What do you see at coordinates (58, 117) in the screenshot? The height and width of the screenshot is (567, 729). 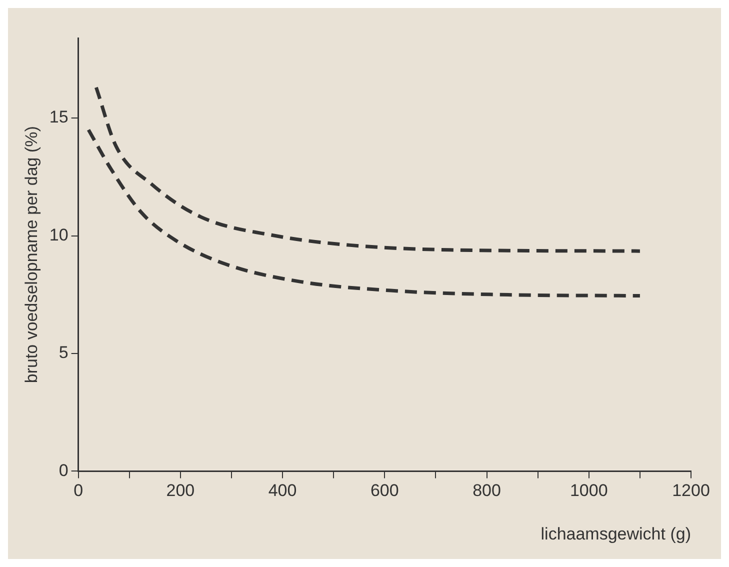 I see `y-tick-label: 15` at bounding box center [58, 117].